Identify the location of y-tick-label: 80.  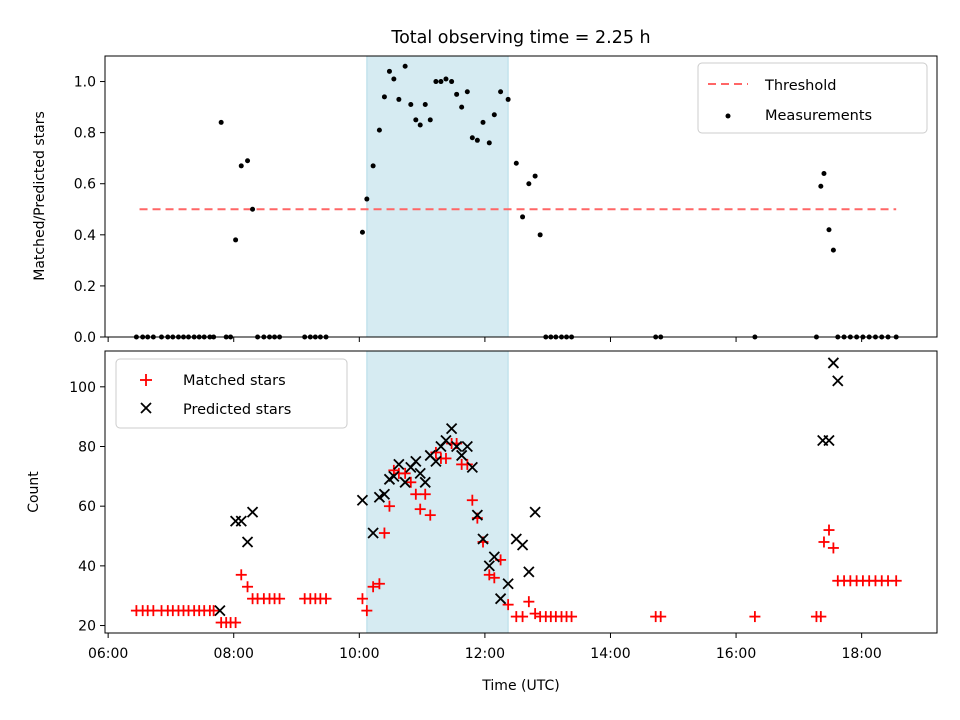
(87, 447).